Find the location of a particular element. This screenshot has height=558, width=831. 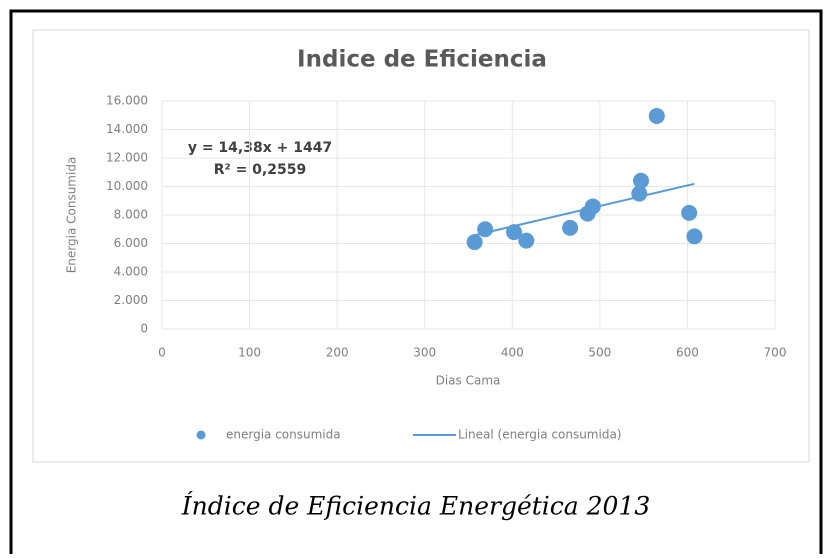

legend-label: energia consumida is located at coordinates (283, 435).